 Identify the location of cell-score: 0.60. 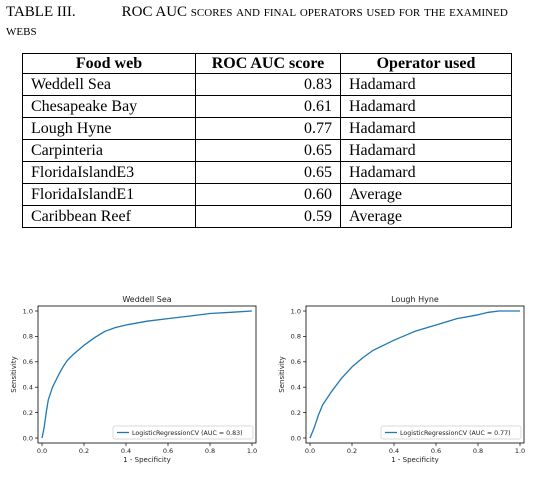
(268, 194).